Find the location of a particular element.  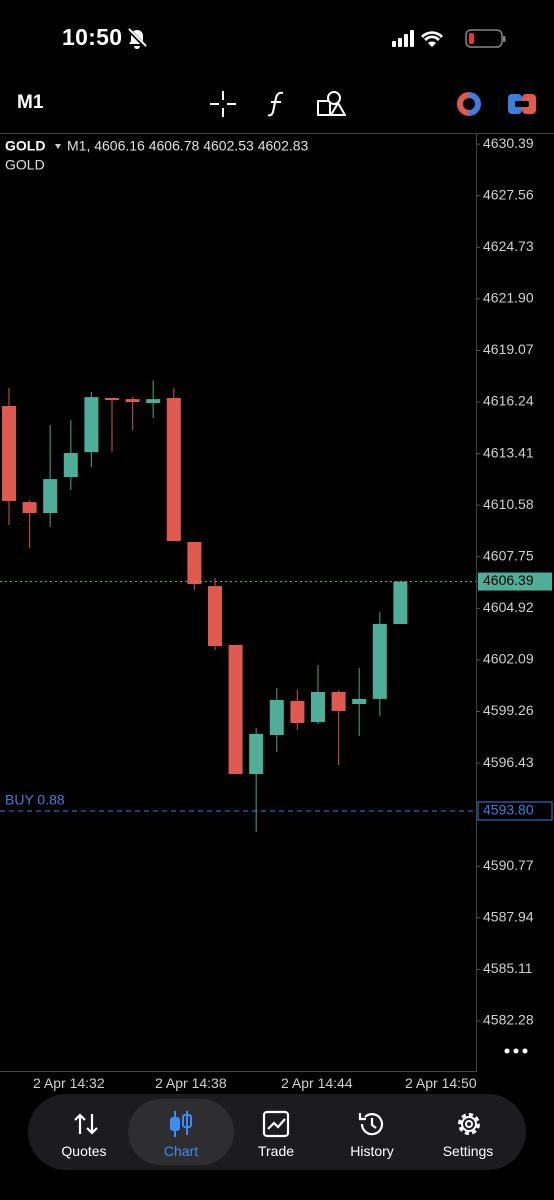

current-price-label: 4606.39 is located at coordinates (508, 580).